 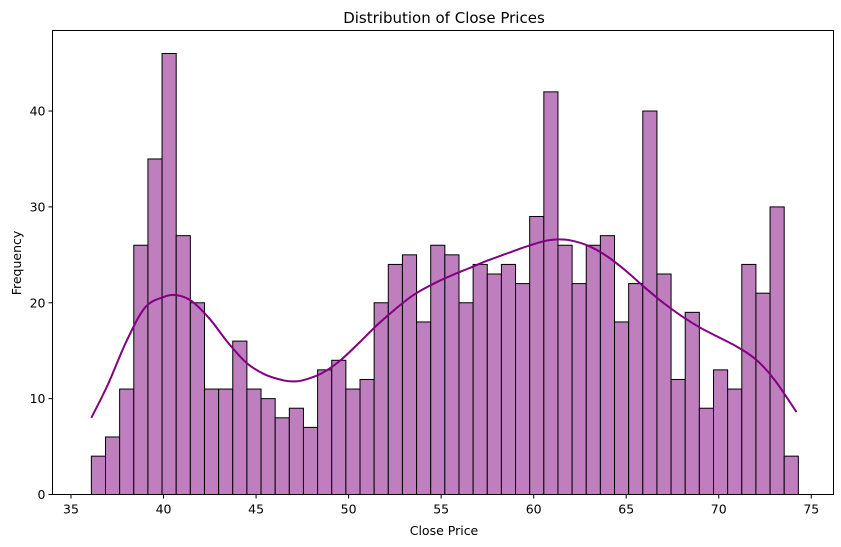 I want to click on y-axis-ticks: 0 10 20 30 40, so click(x=41, y=303).